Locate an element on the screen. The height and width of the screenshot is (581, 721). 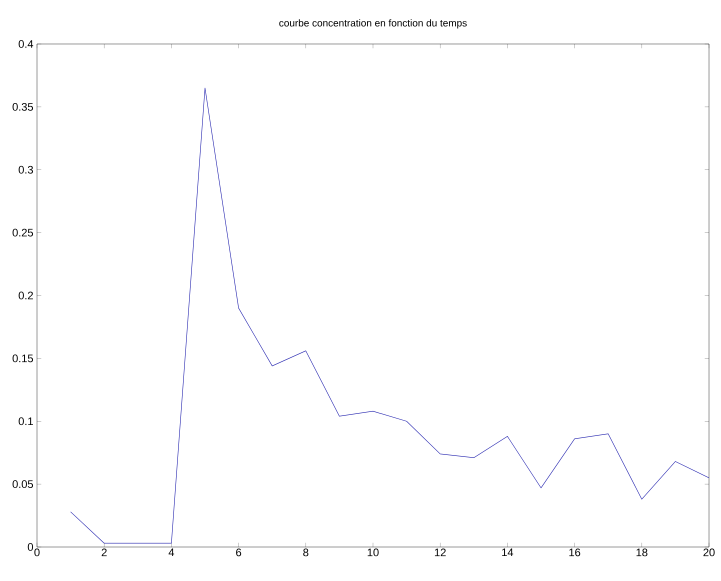
x-tick-label: 2 is located at coordinates (104, 552).